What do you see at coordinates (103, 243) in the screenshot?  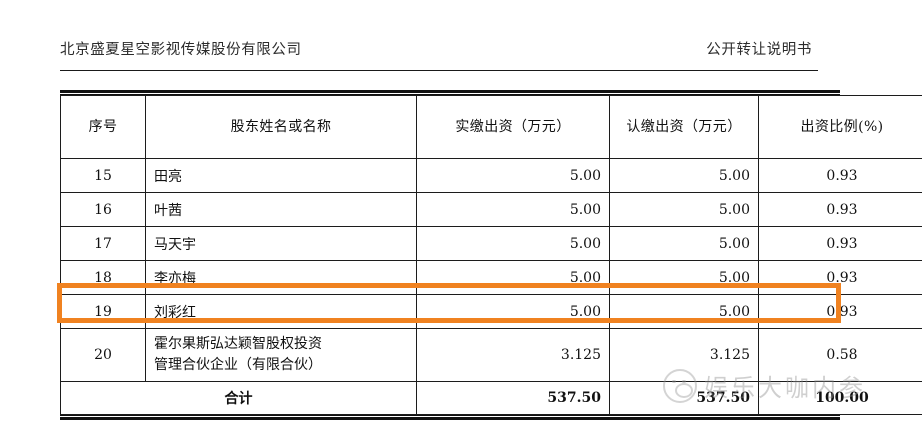 I see `cell-index: 17` at bounding box center [103, 243].